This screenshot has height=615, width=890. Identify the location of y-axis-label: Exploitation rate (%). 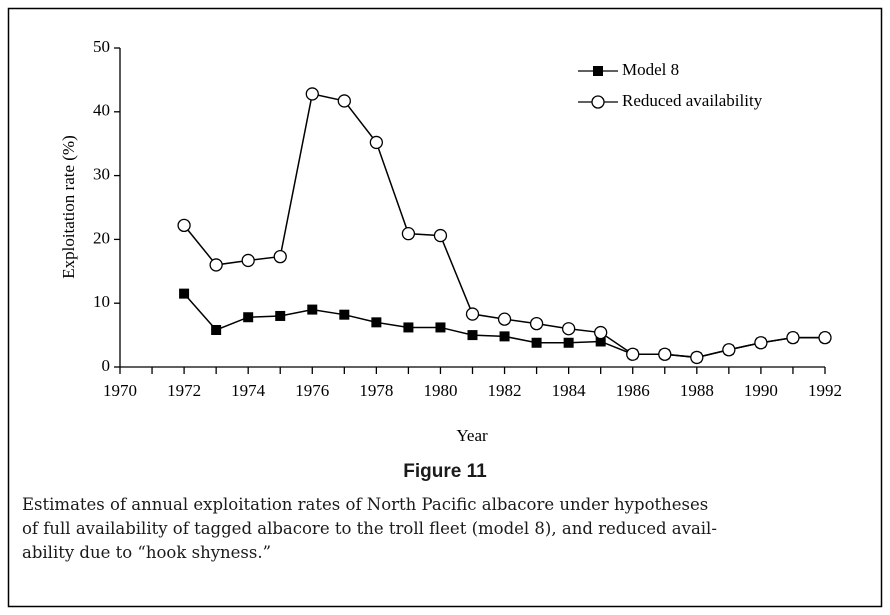
(68, 207).